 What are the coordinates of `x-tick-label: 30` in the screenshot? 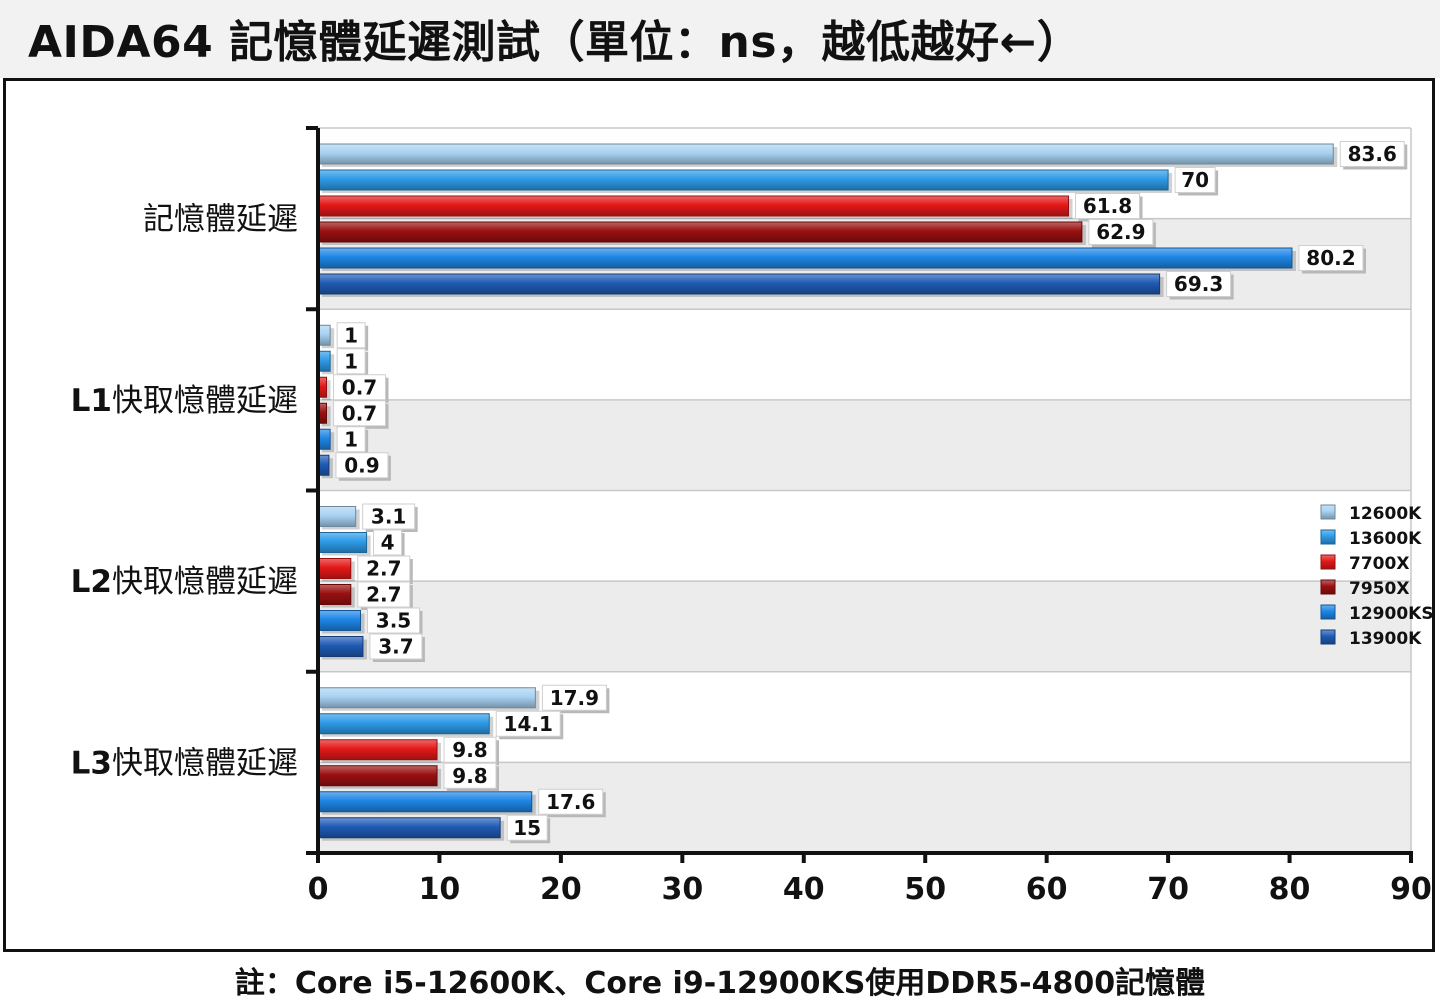 It's located at (682, 889).